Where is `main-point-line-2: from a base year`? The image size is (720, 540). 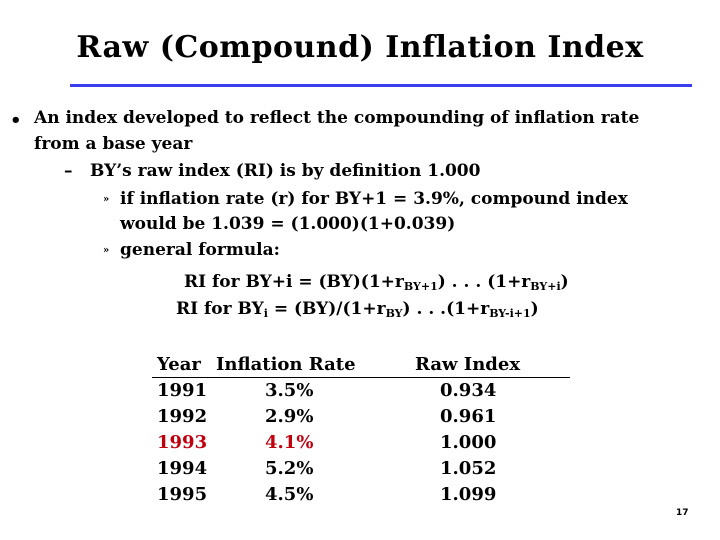
main-point-line-2: from a base year is located at coordinates (113, 144).